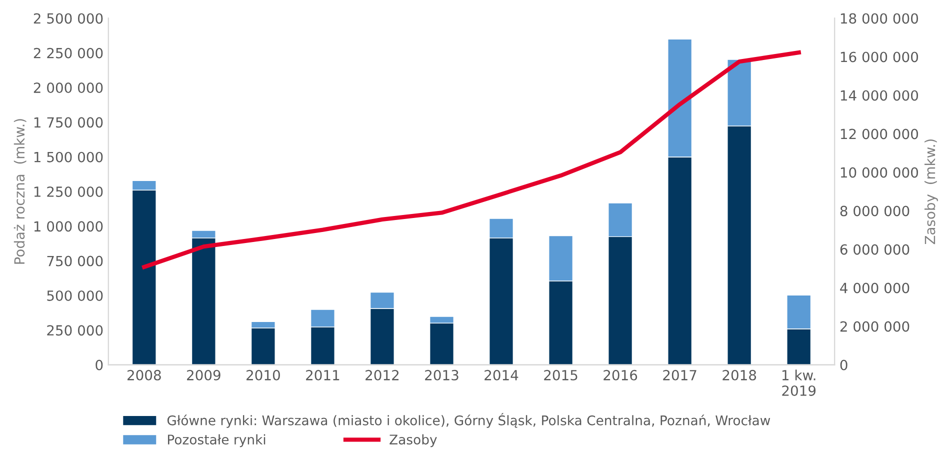  I want to click on y-tick-label: 1 250 000, so click(68, 191).